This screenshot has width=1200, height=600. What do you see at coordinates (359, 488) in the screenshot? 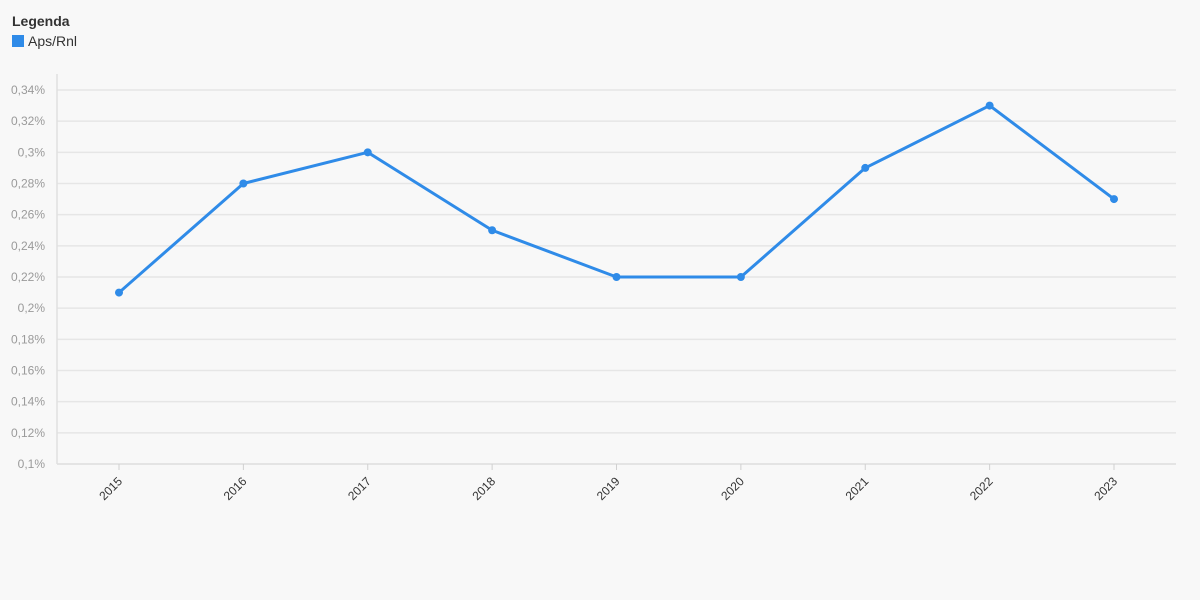
I see `x-tick-label: 2017` at bounding box center [359, 488].